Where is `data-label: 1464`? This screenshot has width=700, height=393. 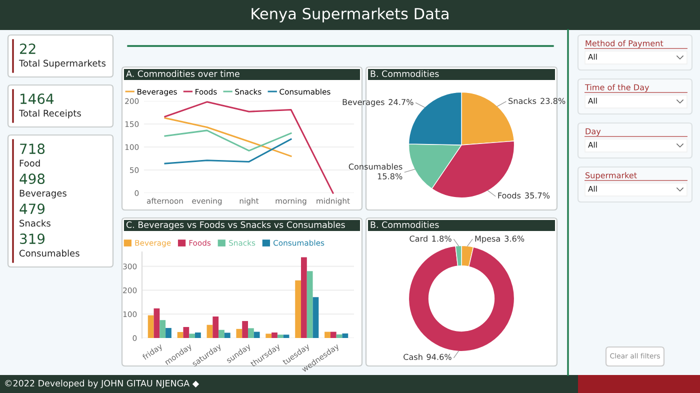 data-label: 1464 is located at coordinates (37, 99).